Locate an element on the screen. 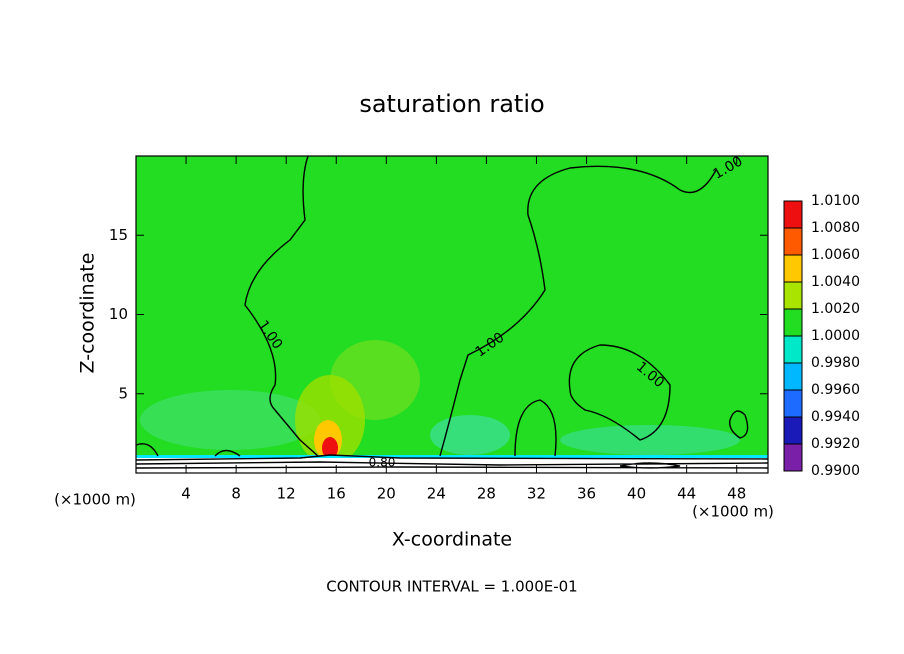 This screenshot has width=904, height=654. x-tick-label: 40 is located at coordinates (636, 494).